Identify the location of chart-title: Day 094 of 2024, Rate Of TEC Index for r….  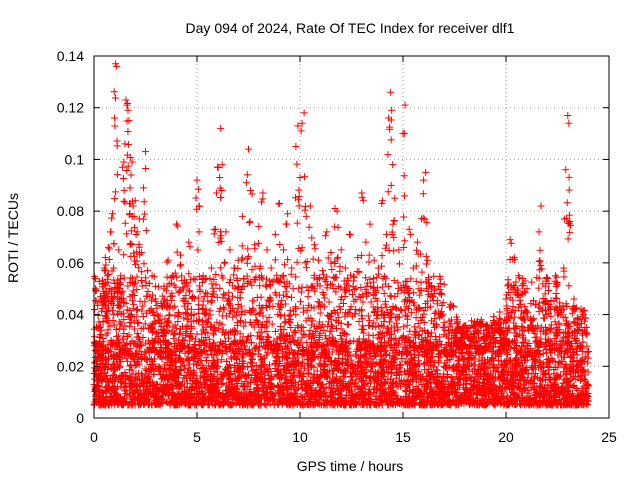
(350, 28).